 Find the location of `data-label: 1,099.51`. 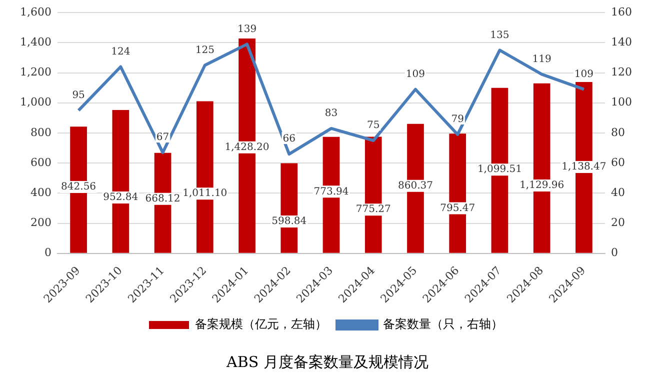

data-label: 1,099.51 is located at coordinates (499, 170).